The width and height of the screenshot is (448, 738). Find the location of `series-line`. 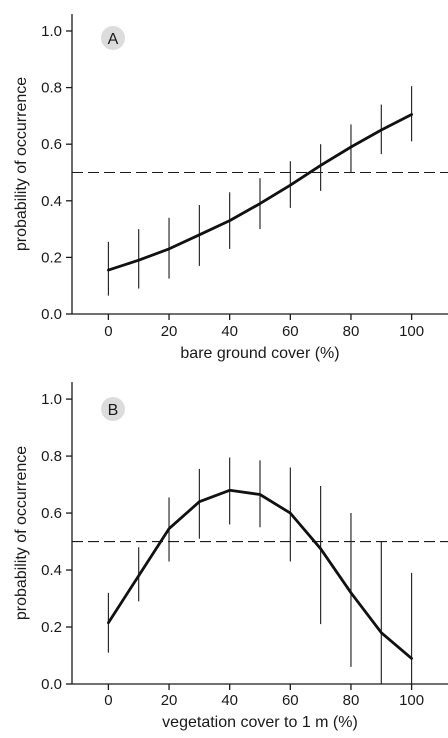

series-line is located at coordinates (260, 192).